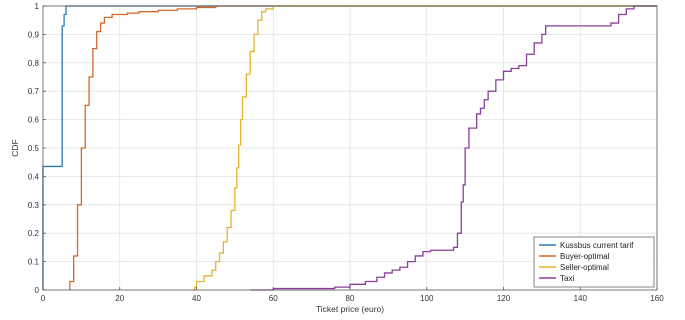  I want to click on x-tick-label: 80, so click(350, 298).